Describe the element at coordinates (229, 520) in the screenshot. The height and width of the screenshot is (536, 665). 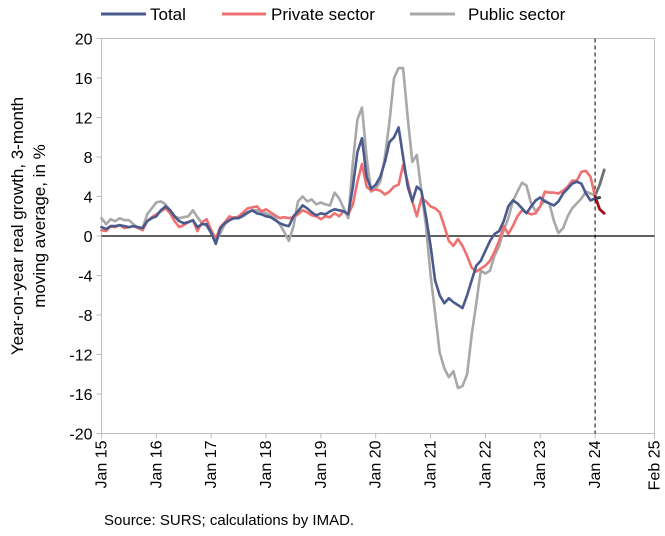
I see `source-note: Source: SURS; calculations by IMAD.` at that location.